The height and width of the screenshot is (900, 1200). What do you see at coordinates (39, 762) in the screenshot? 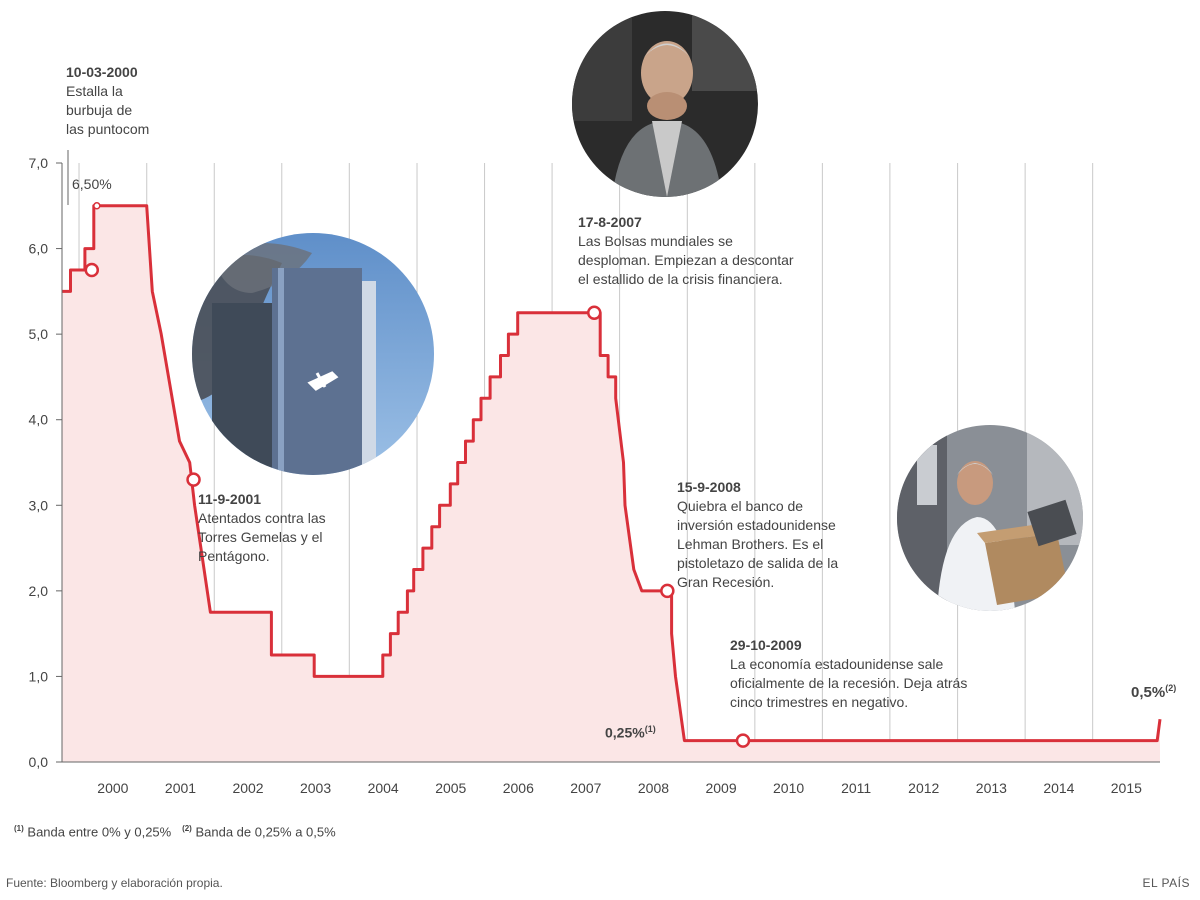
I see `y-tick-label: 0,0` at bounding box center [39, 762].